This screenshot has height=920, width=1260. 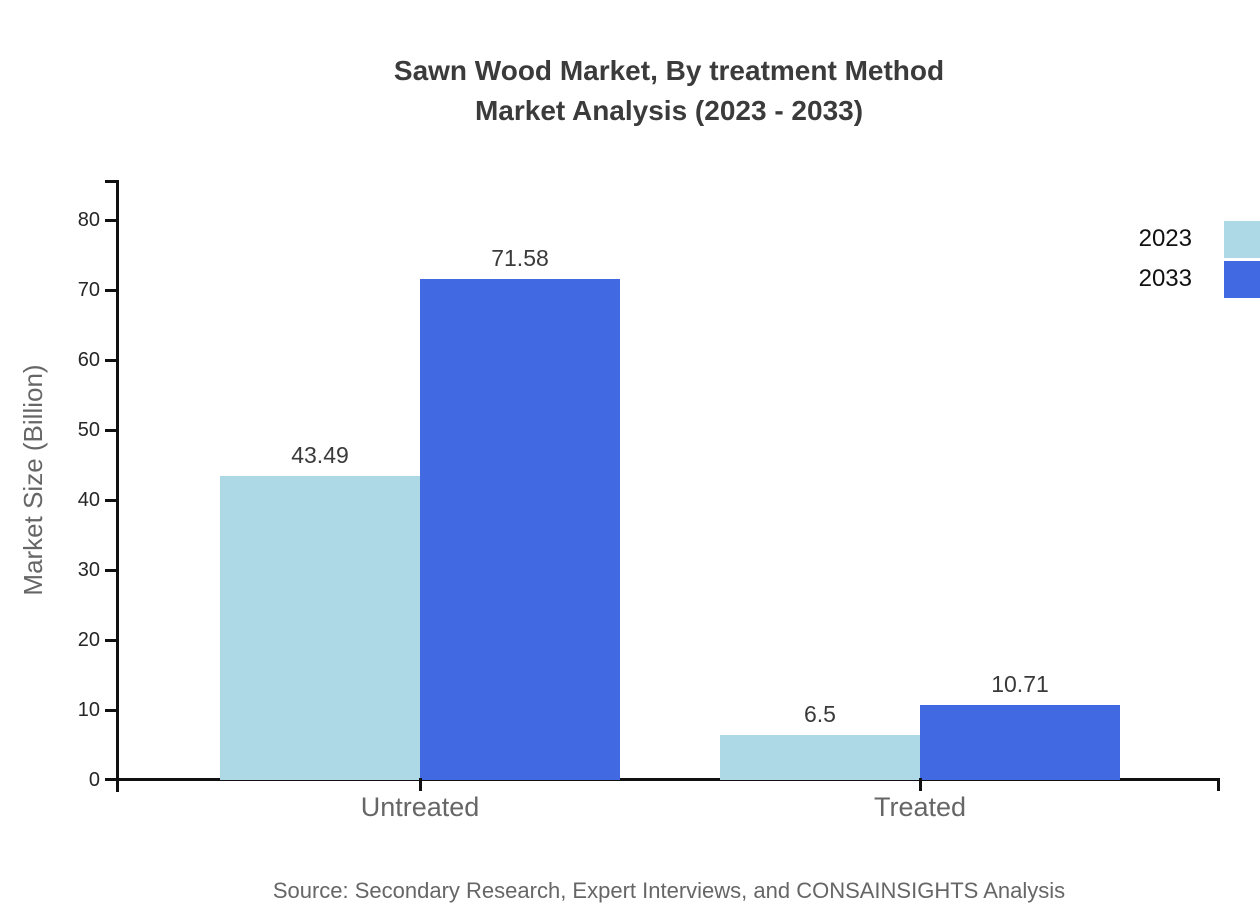 I want to click on x-tick-treated, so click(x=920, y=784).